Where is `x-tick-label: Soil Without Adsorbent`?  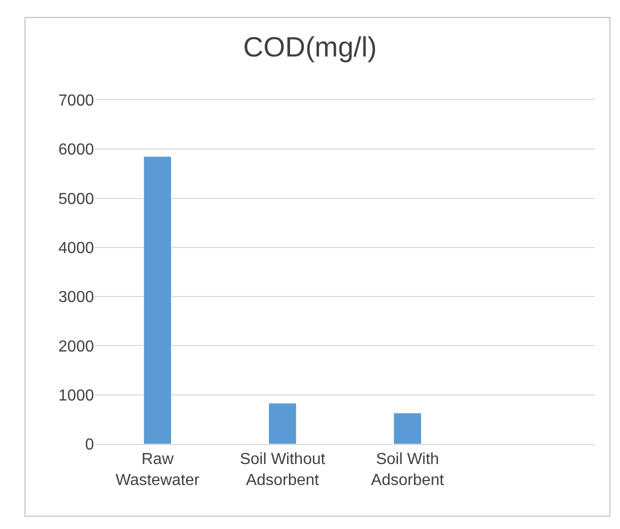
x-tick-label: Soil Without Adsorbent is located at coordinates (283, 470).